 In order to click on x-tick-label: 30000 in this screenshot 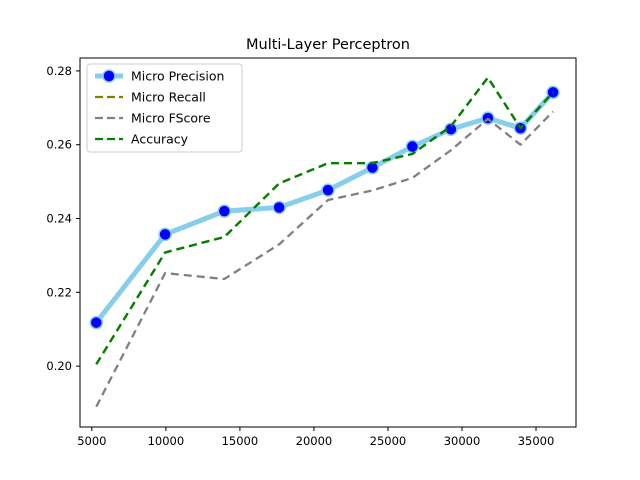, I will do `click(462, 441)`.